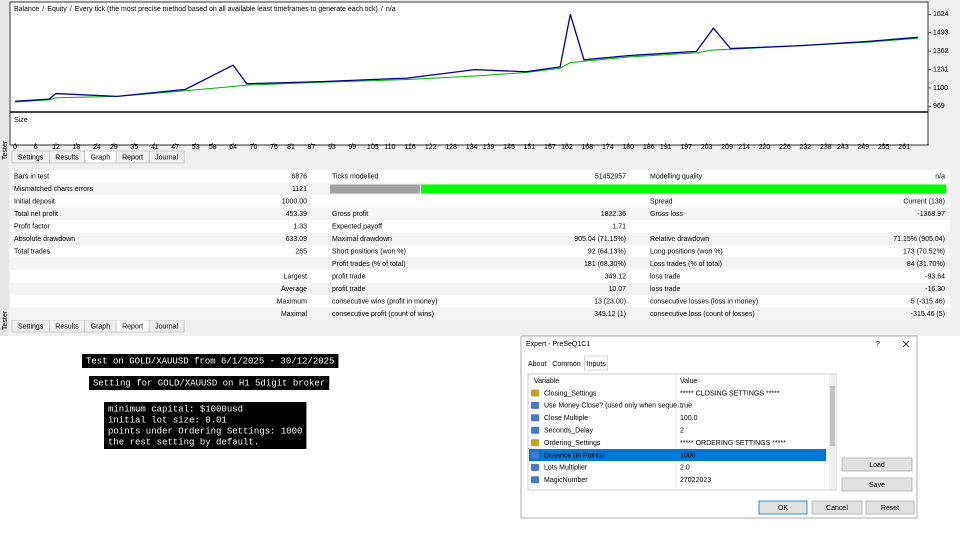 This screenshot has height=540, width=960. Describe the element at coordinates (355, 176) in the screenshot. I see `report-cell: Ticks modelled` at that location.